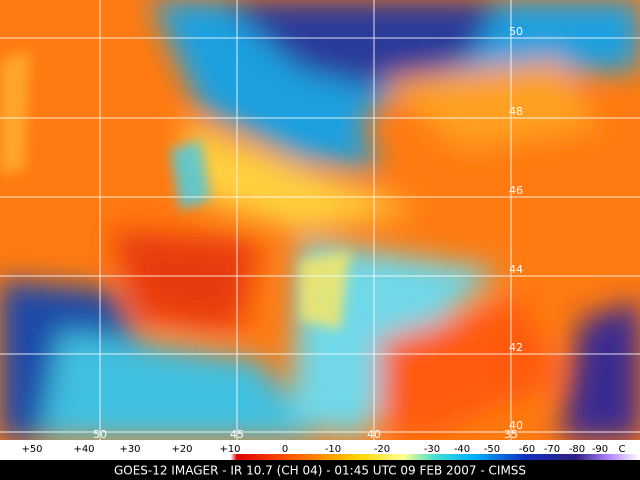 This screenshot has height=480, width=640. I want to click on colorbar-label: -30, so click(432, 449).